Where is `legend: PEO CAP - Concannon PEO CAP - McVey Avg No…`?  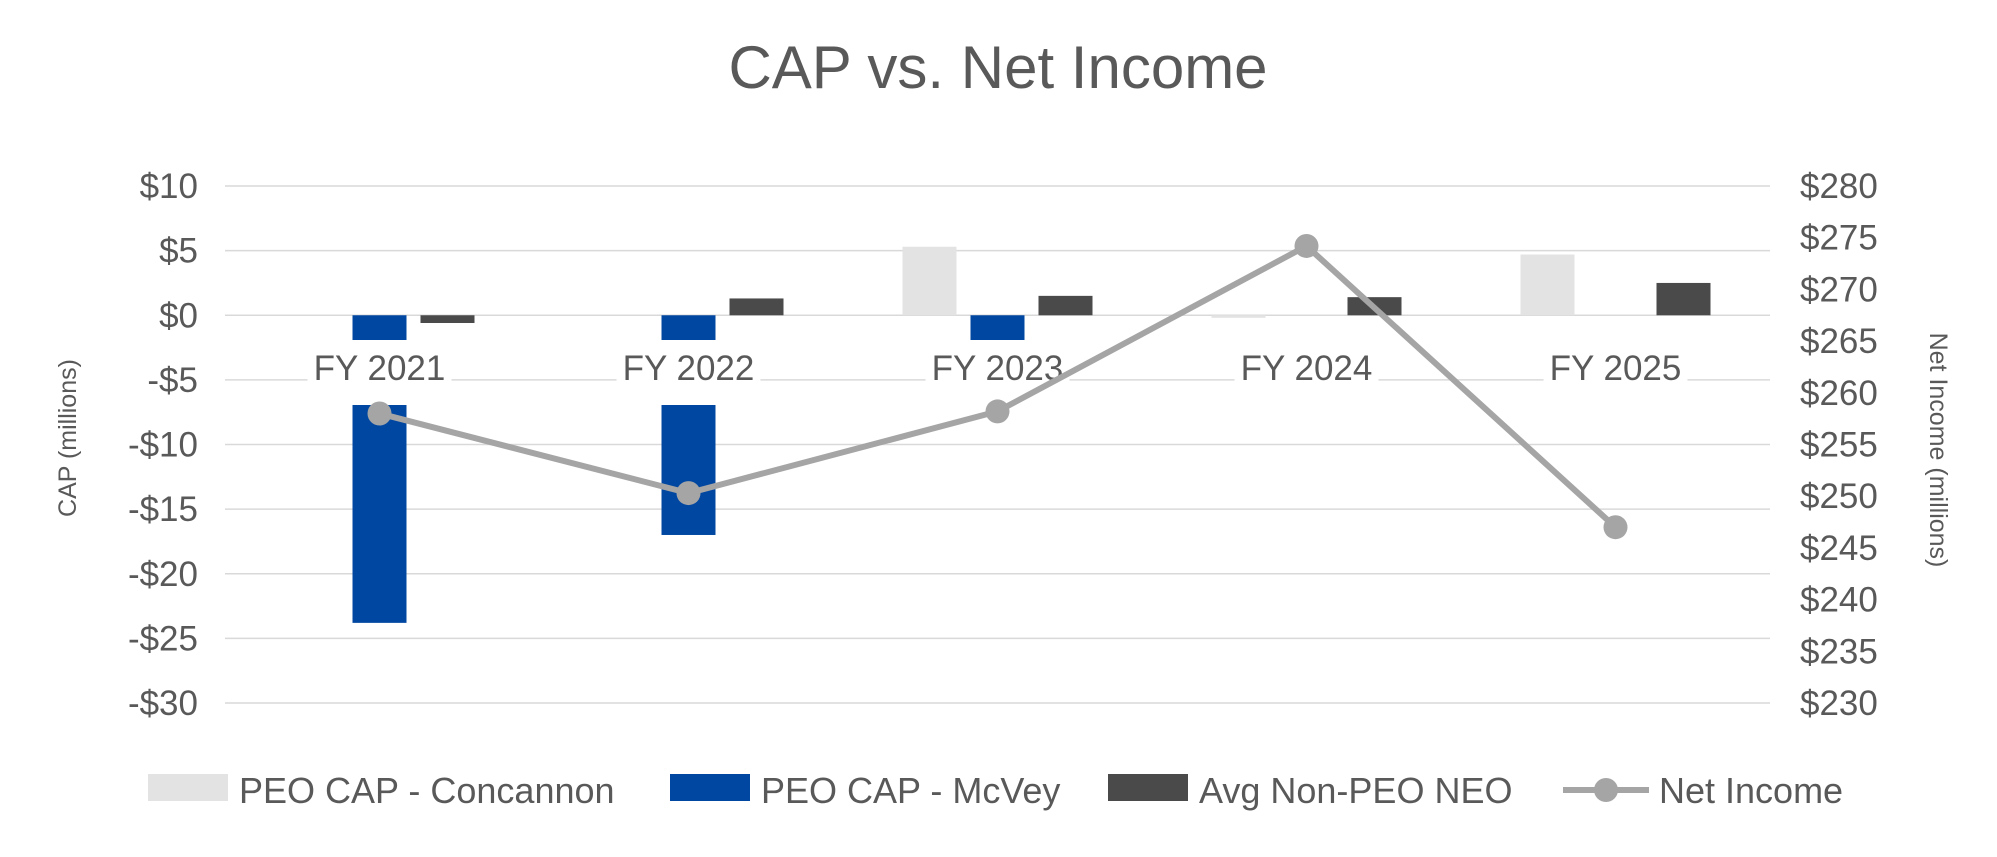 legend: PEO CAP - Concannon PEO CAP - McVey Avg No… is located at coordinates (995, 790).